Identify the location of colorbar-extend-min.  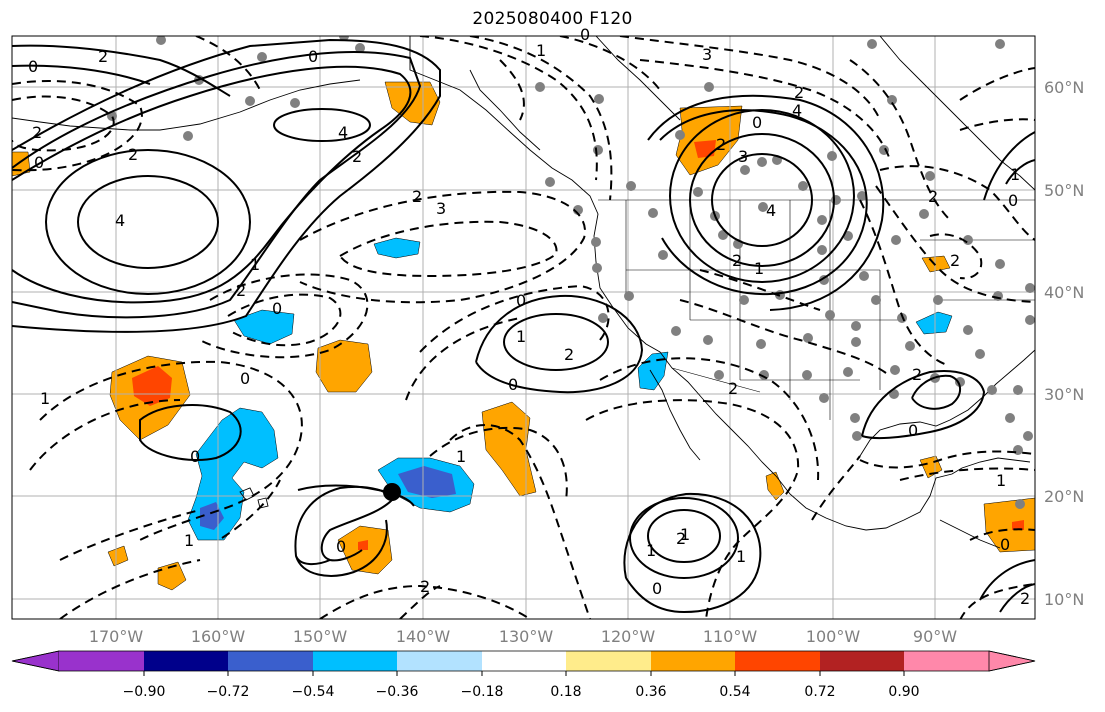
(35, 661).